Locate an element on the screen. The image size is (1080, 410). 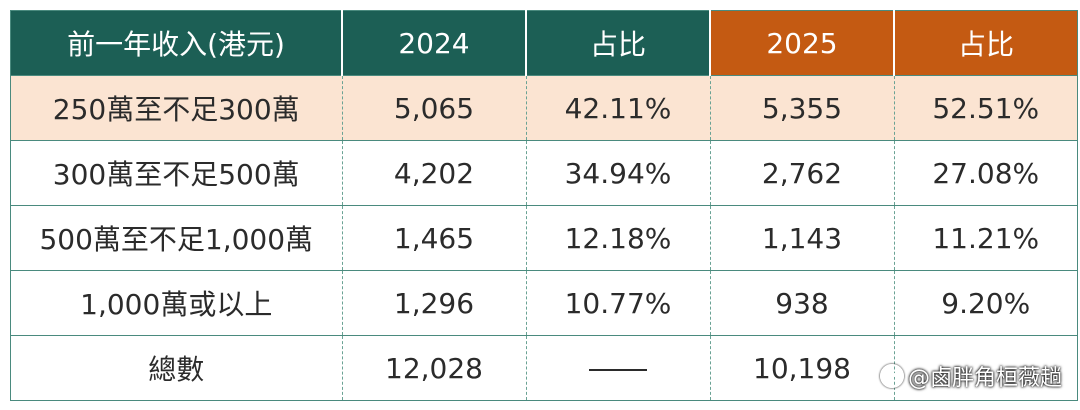
count-2024-cell: 1,465 is located at coordinates (434, 238).